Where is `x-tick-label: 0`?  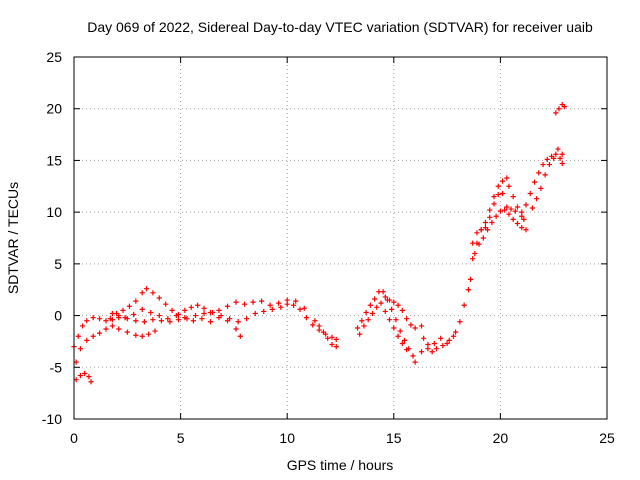
x-tick-label: 0 is located at coordinates (74, 438).